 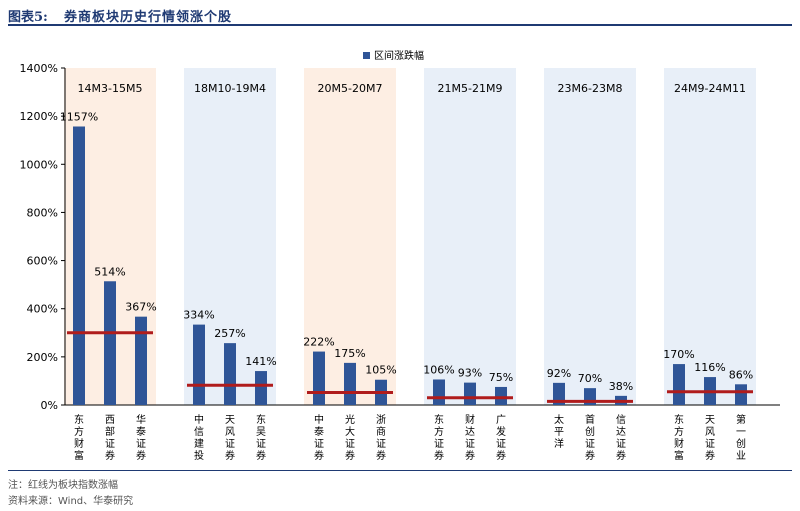 I want to click on group-period-label: 14M3-15M5, so click(x=110, y=88).